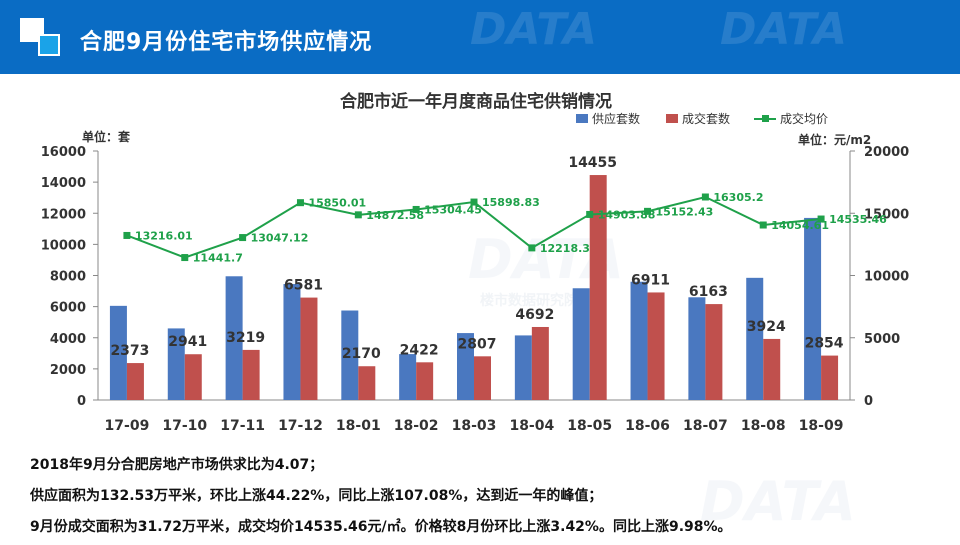  I want to click on price-label: 14903.88, so click(627, 214).